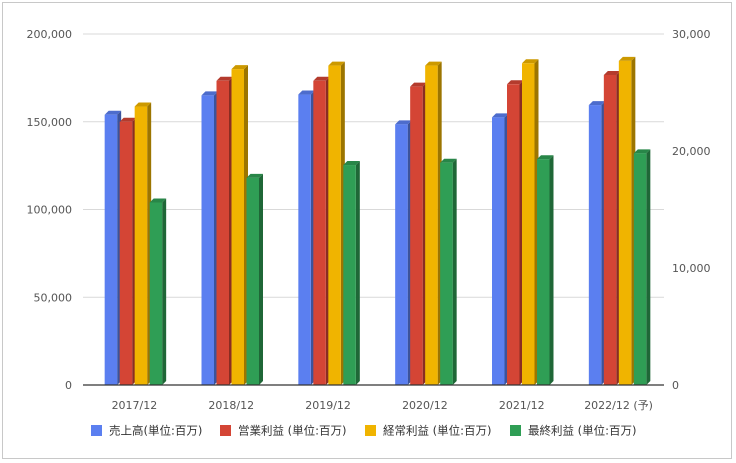 The image size is (736, 463). Describe the element at coordinates (691, 268) in the screenshot. I see `right-axis-tick-label: 10,000` at that location.